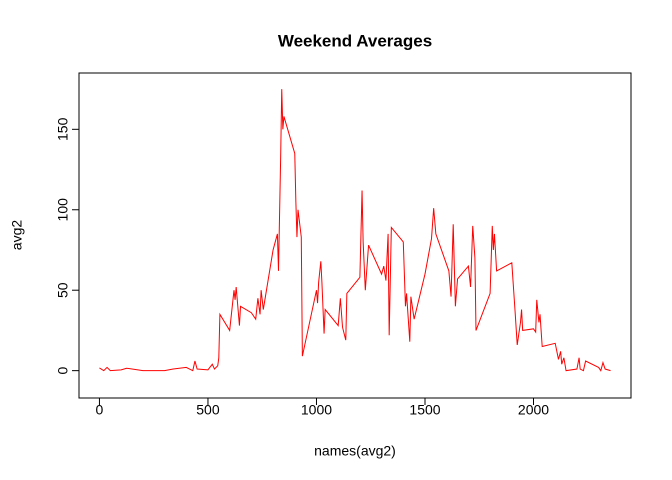 The height and width of the screenshot is (480, 672). Describe the element at coordinates (63, 371) in the screenshot. I see `y-tick-label: 0` at that location.